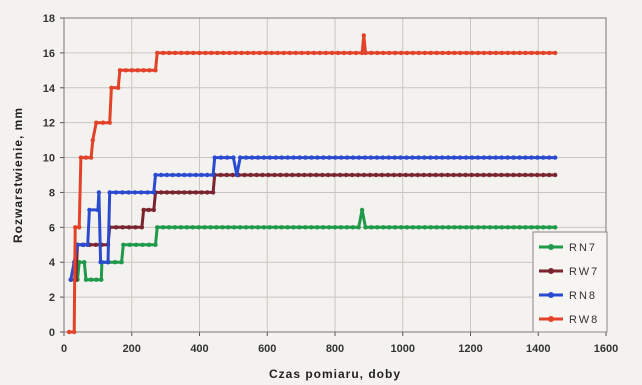 The image size is (642, 385). Describe the element at coordinates (583, 296) in the screenshot. I see `legend-label: RN8` at that location.